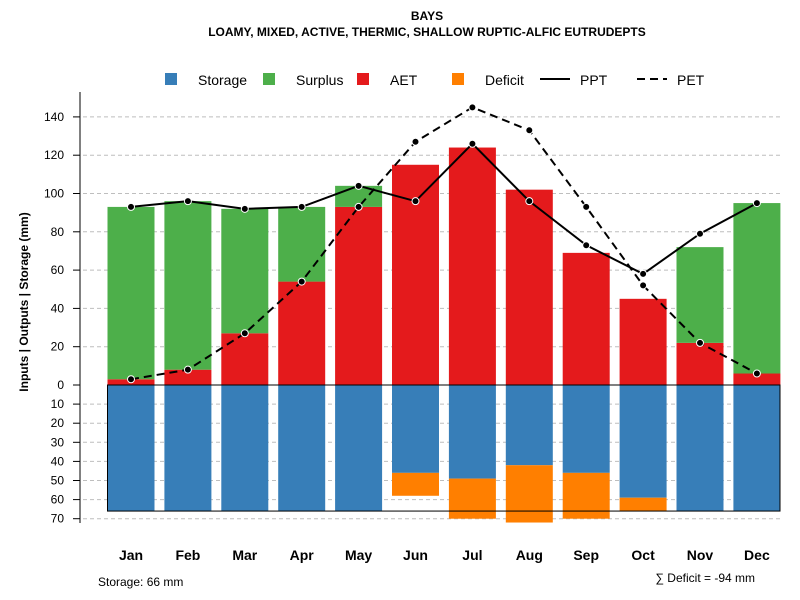 This screenshot has width=800, height=600. I want to click on month-label: Apr, so click(302, 555).